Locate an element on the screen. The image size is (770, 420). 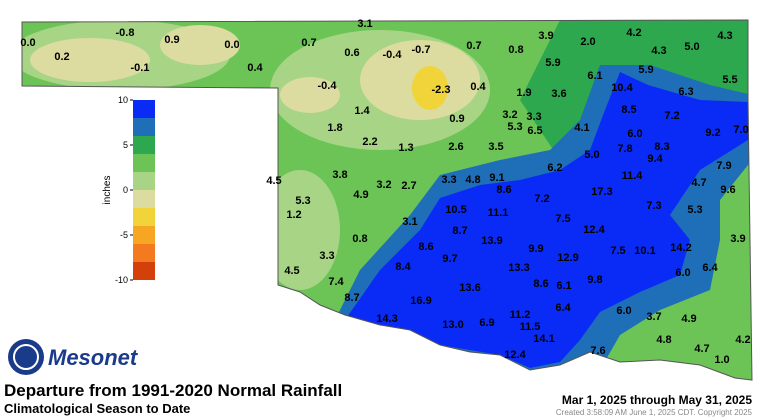
station-value: 1.4 is located at coordinates (362, 111).